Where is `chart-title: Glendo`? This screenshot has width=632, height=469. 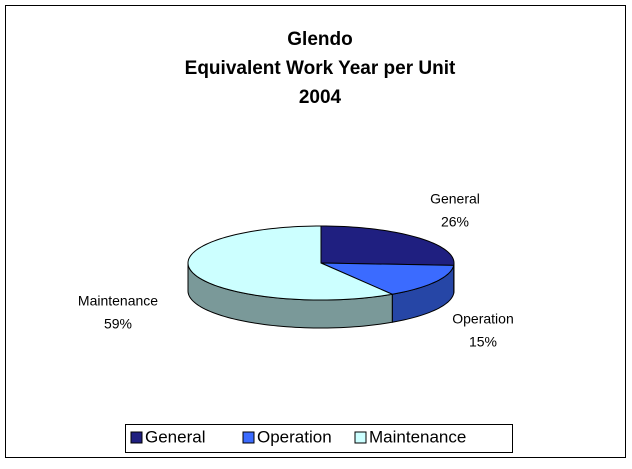
chart-title: Glendo is located at coordinates (319, 39).